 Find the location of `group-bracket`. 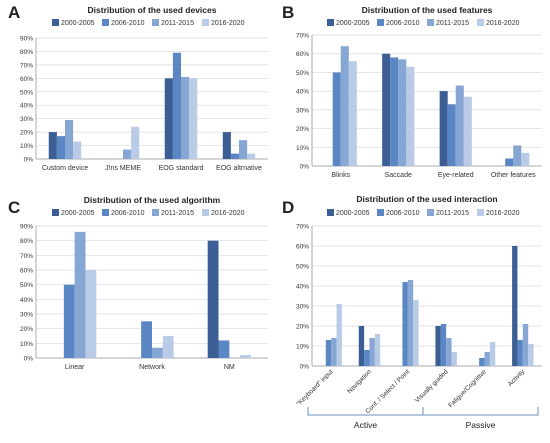

group-bracket is located at coordinates (480, 411).